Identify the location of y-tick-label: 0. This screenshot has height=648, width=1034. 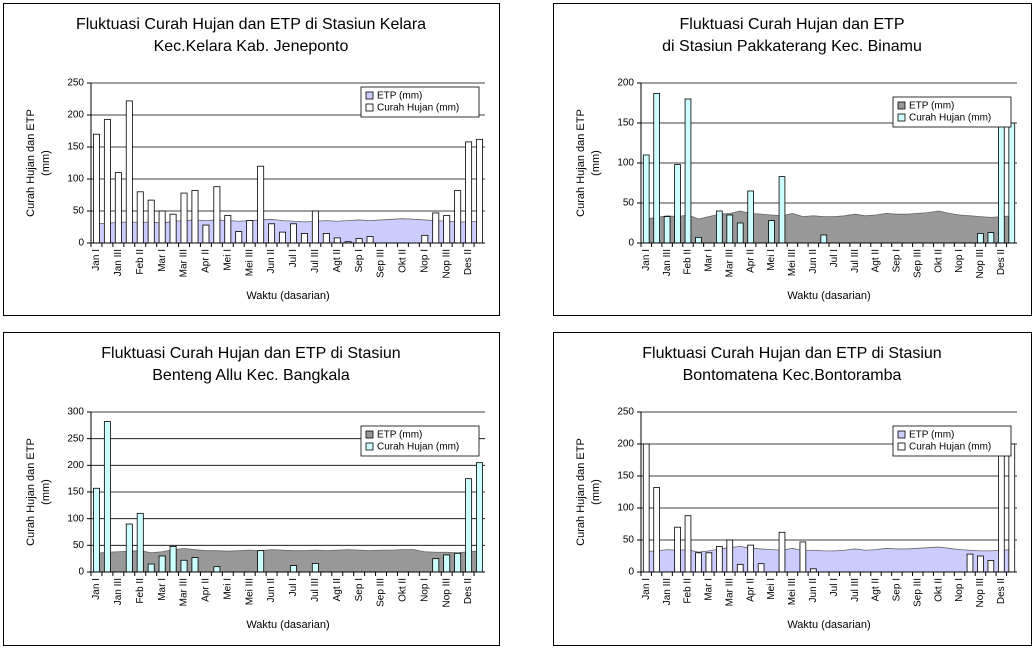
(81, 243).